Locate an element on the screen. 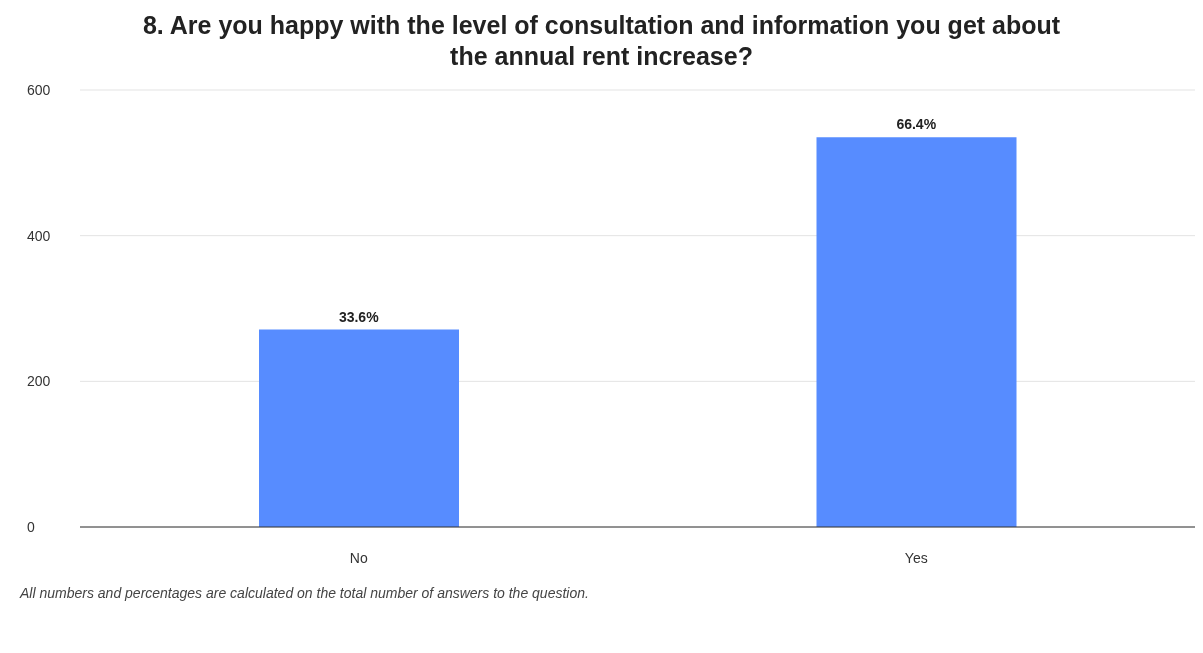 Image resolution: width=1203 pixels, height=653 pixels. y-tick-label: 200 is located at coordinates (39, 381).